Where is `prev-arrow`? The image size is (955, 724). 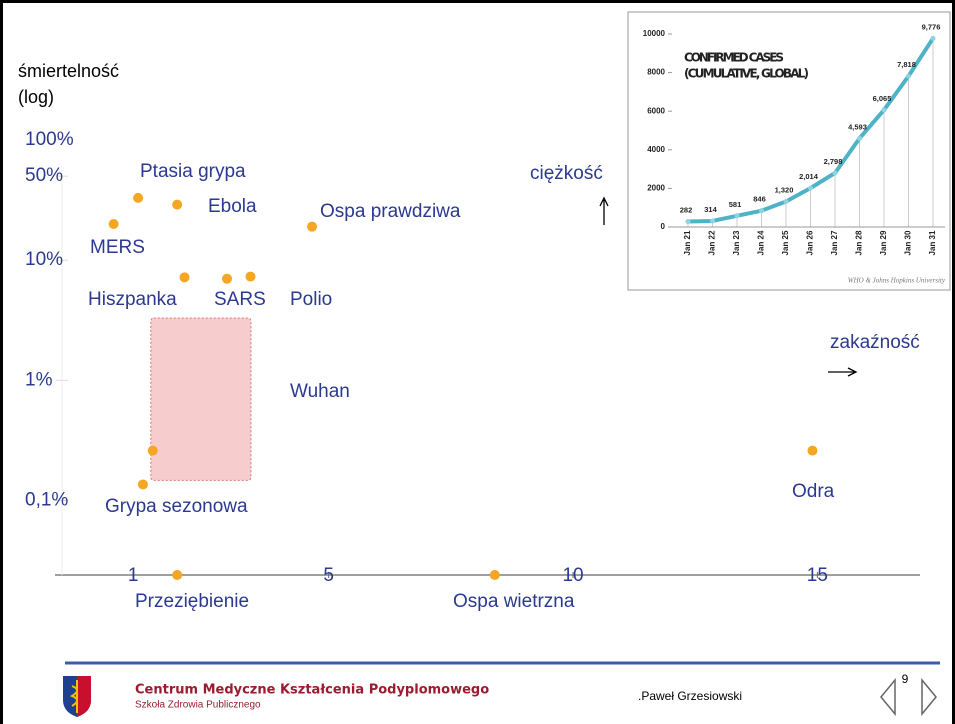 prev-arrow is located at coordinates (888, 697).